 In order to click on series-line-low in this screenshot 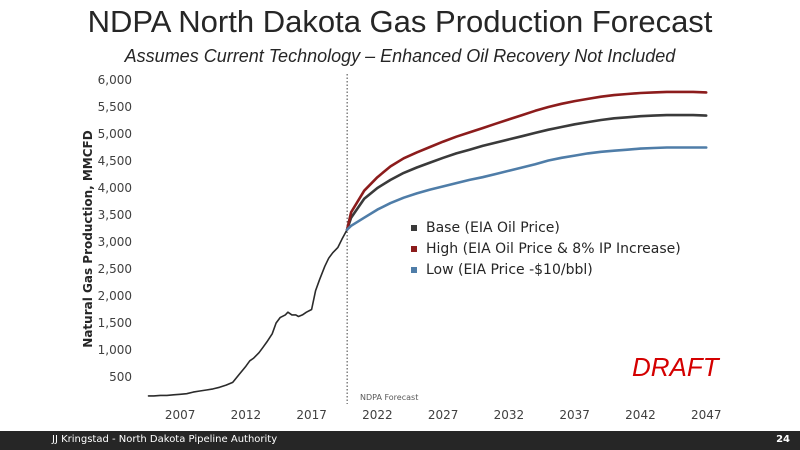, I will do `click(526, 188)`.